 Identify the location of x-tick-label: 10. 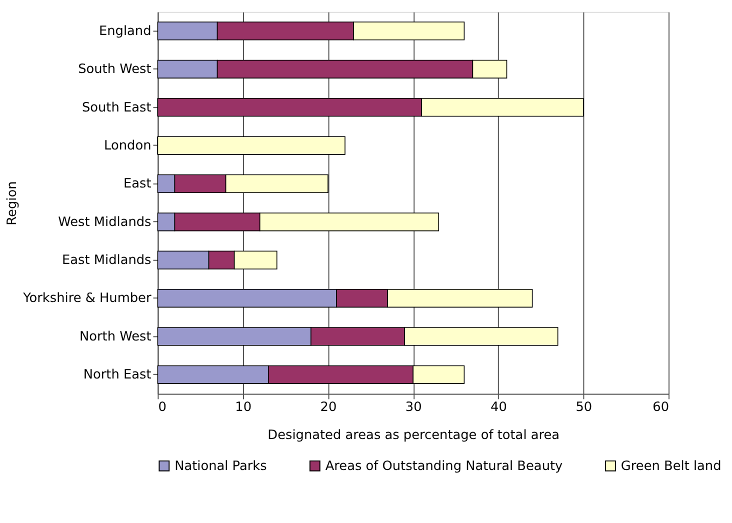
(243, 408).